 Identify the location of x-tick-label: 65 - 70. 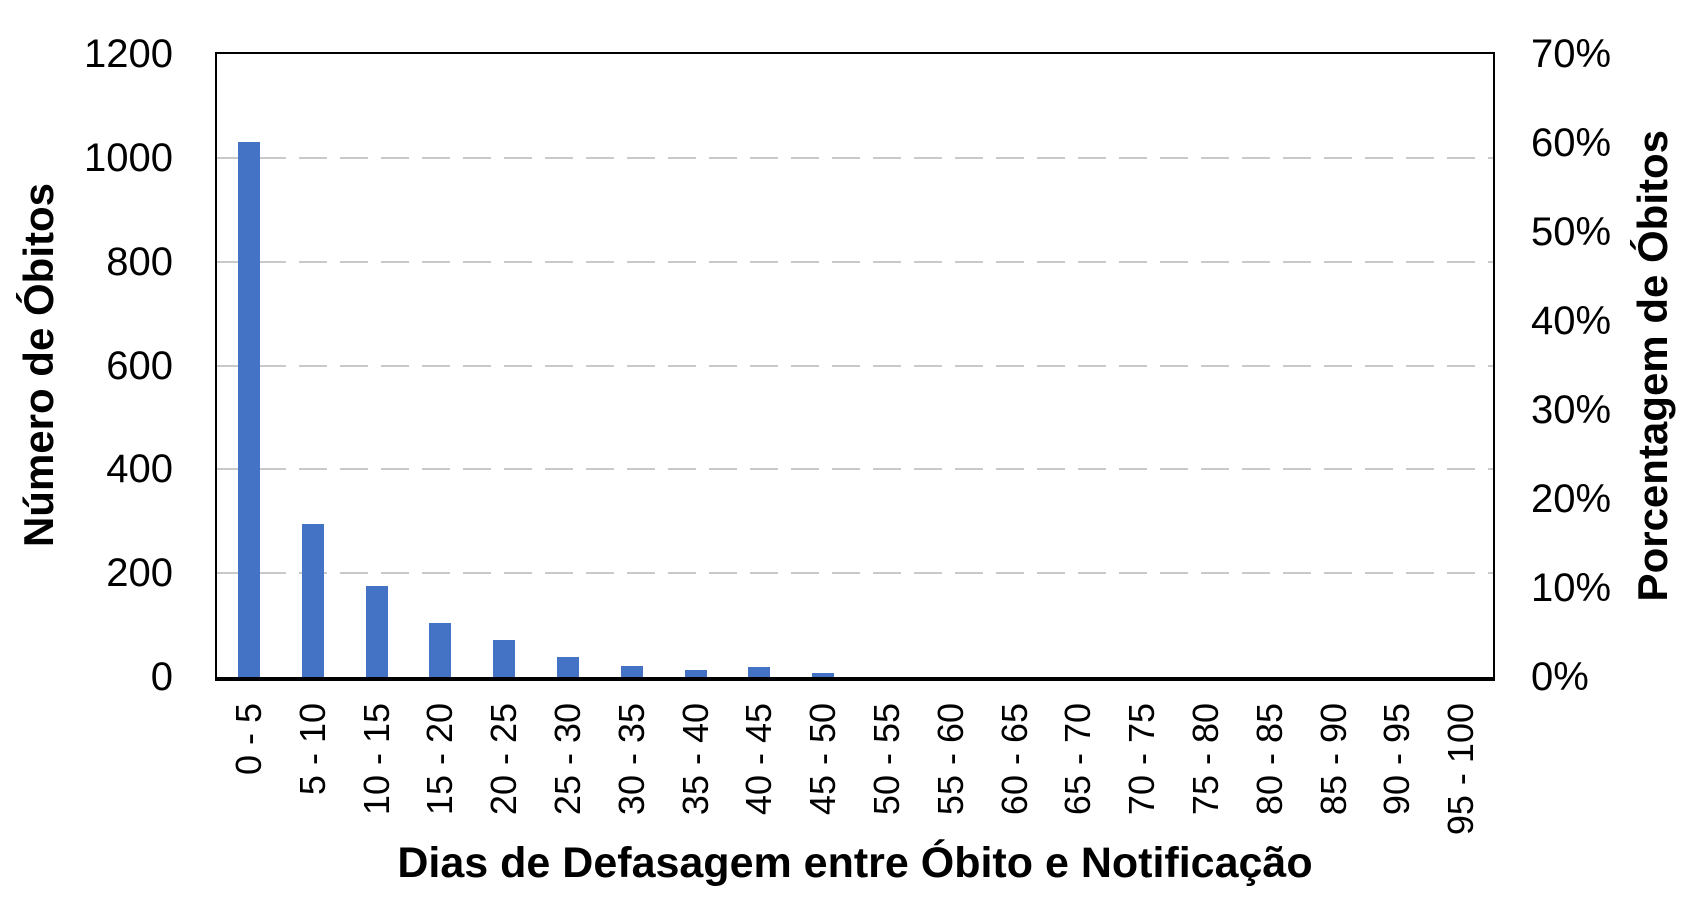
(1078, 759).